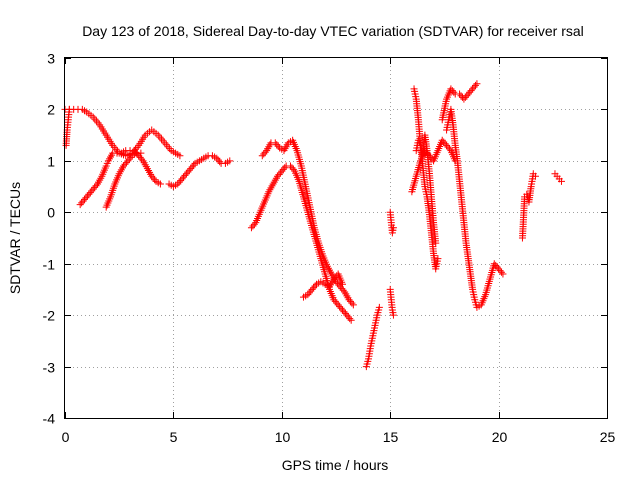  Describe the element at coordinates (15, 238) in the screenshot. I see `y-axis-label: SDTVAR / TECUs` at that location.